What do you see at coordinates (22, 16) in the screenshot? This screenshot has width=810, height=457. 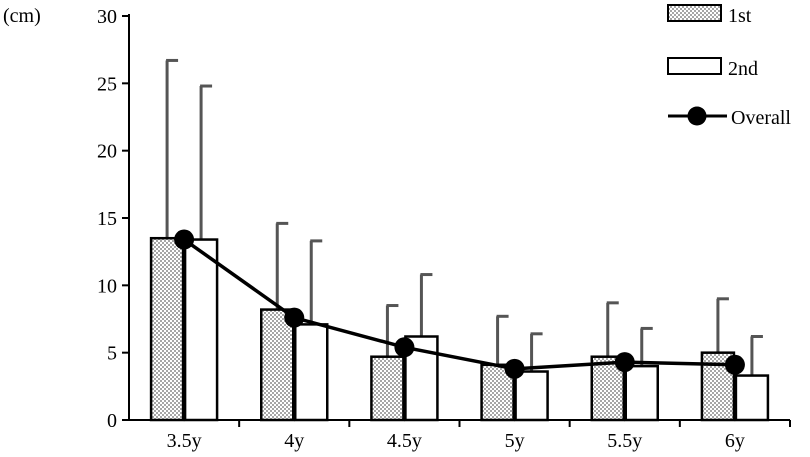 I see `y-axis-label: (cm)` at bounding box center [22, 16].